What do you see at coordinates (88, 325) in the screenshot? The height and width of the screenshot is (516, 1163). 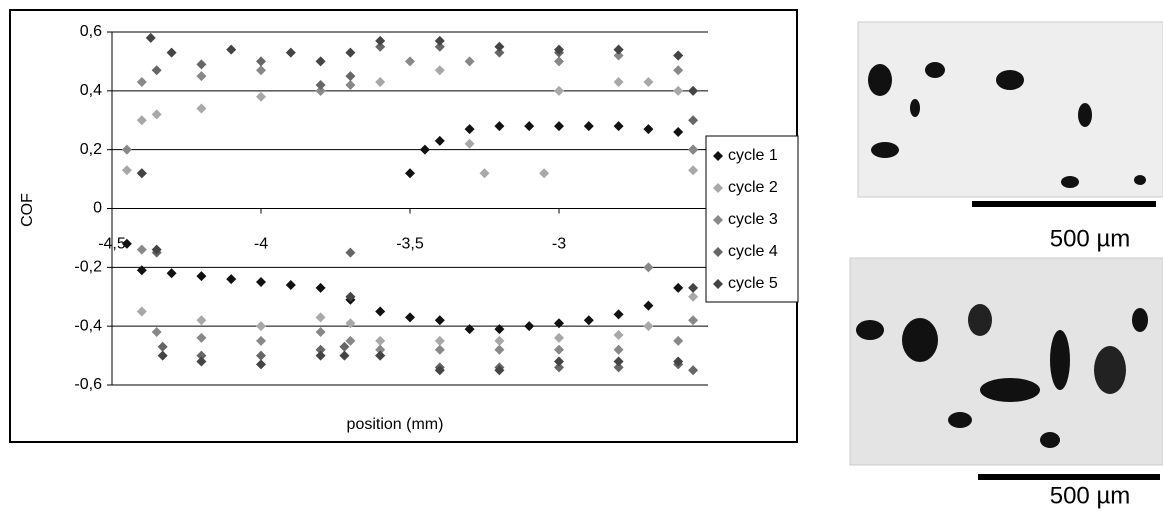 I see `y-tick-label: -0,4` at bounding box center [88, 325].